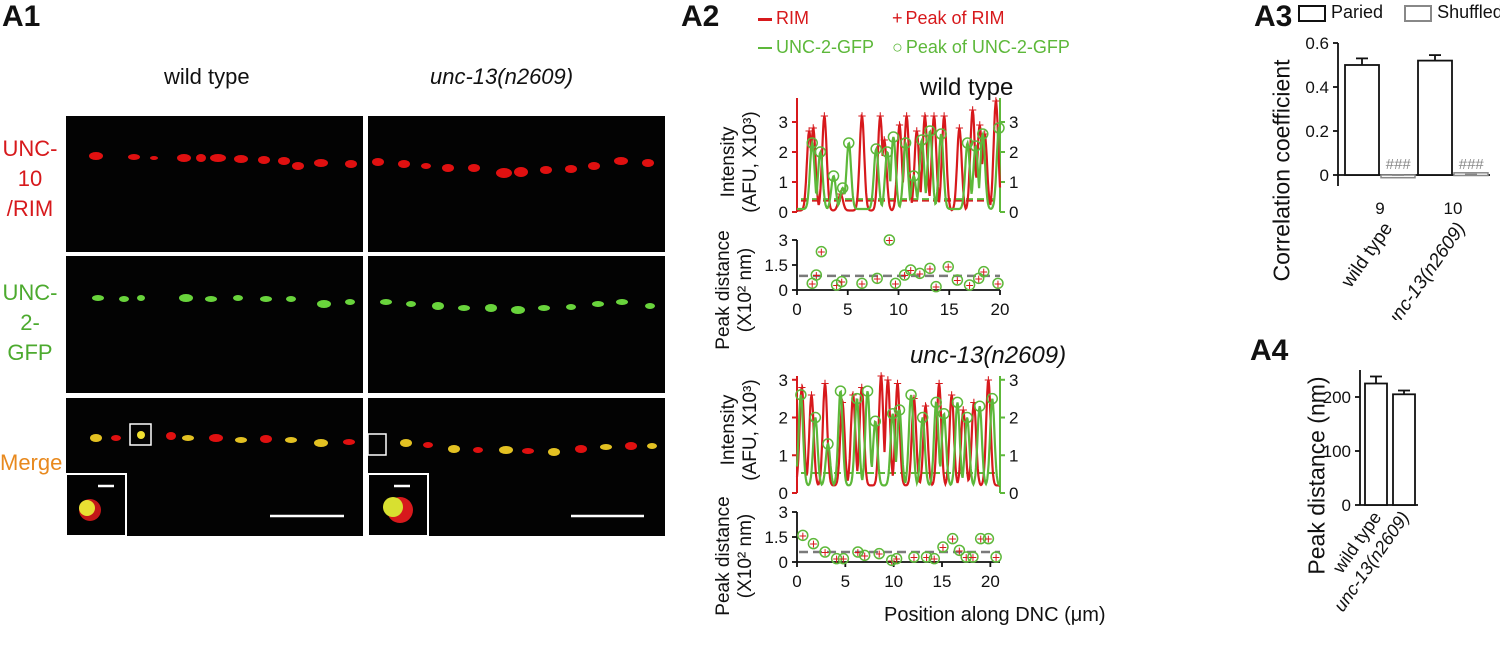 Image resolution: width=1500 pixels, height=656 pixels. Describe the element at coordinates (783, 493) in the screenshot. I see `A2-mut-intensity-ytick-label: 0` at that location.